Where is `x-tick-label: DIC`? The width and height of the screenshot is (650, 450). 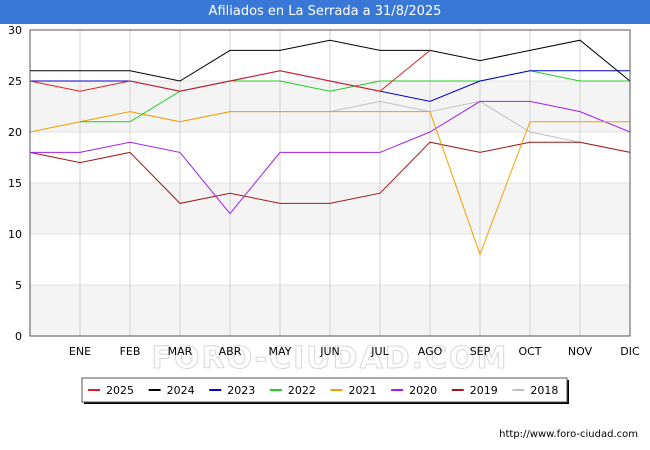 x-tick-label: DIC is located at coordinates (630, 351).